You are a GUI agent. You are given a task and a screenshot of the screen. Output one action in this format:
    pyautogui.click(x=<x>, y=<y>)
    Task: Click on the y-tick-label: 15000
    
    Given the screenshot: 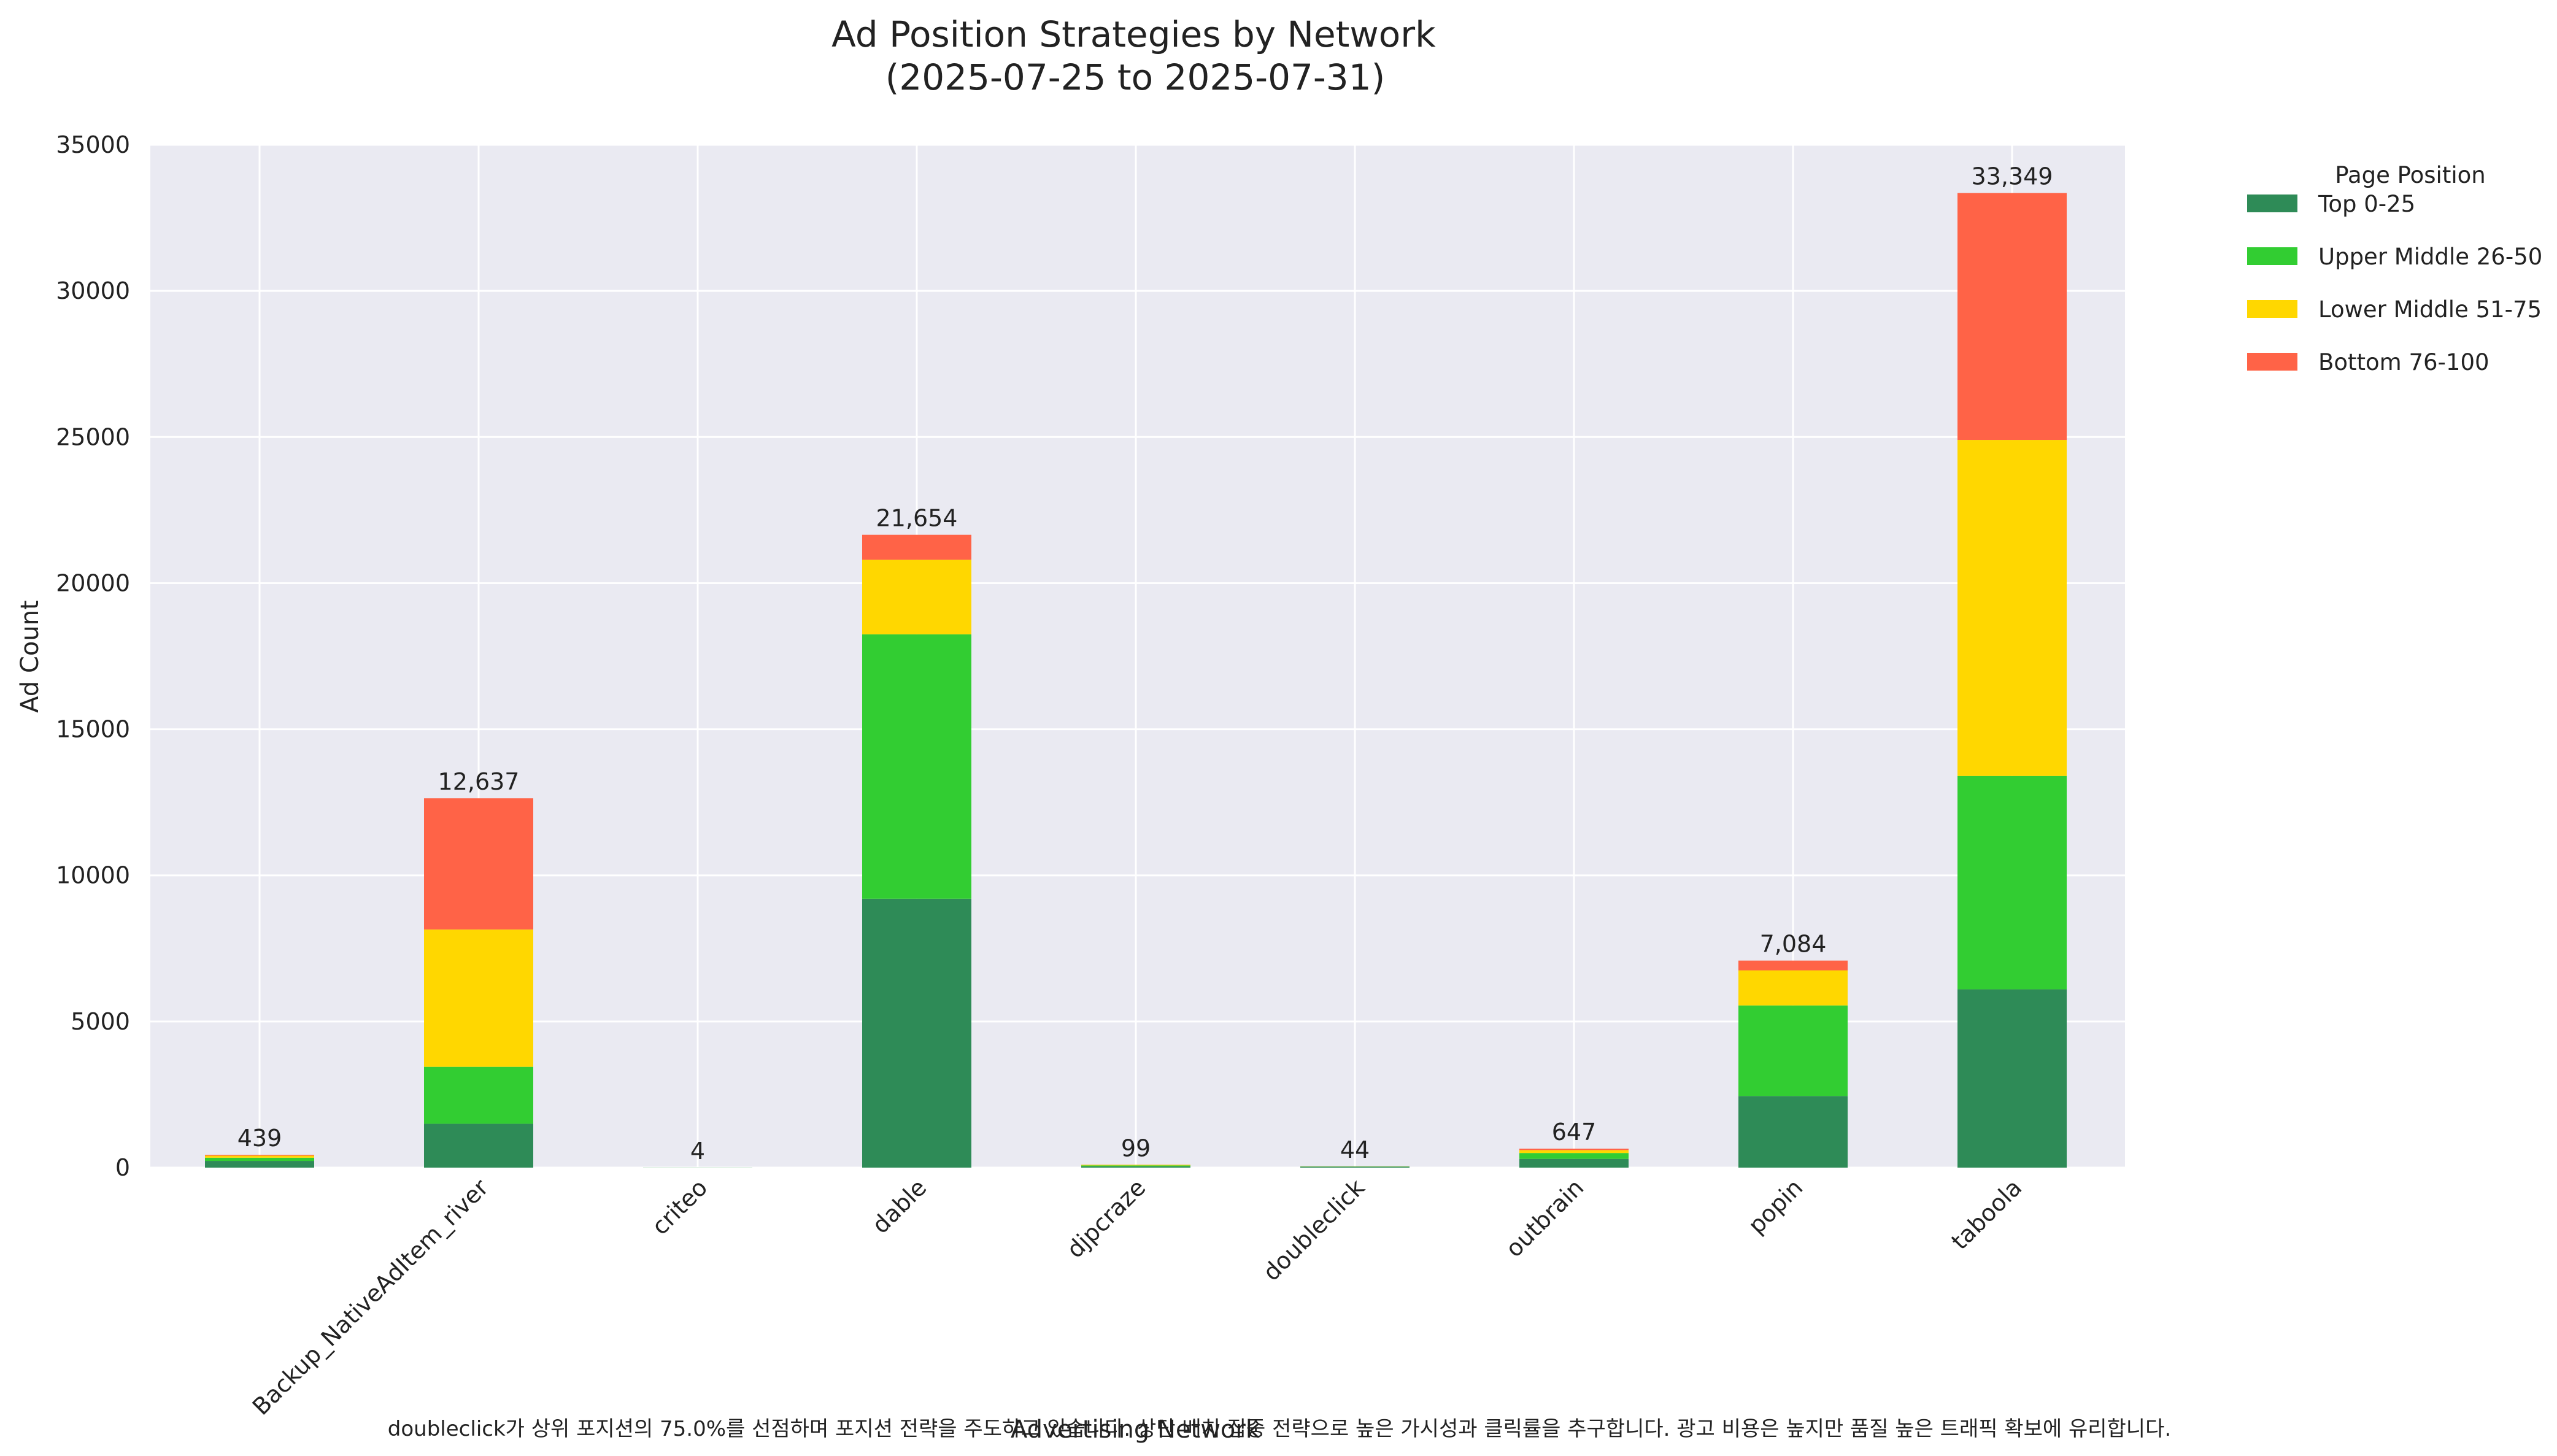 What is the action you would take?
    pyautogui.click(x=93, y=729)
    